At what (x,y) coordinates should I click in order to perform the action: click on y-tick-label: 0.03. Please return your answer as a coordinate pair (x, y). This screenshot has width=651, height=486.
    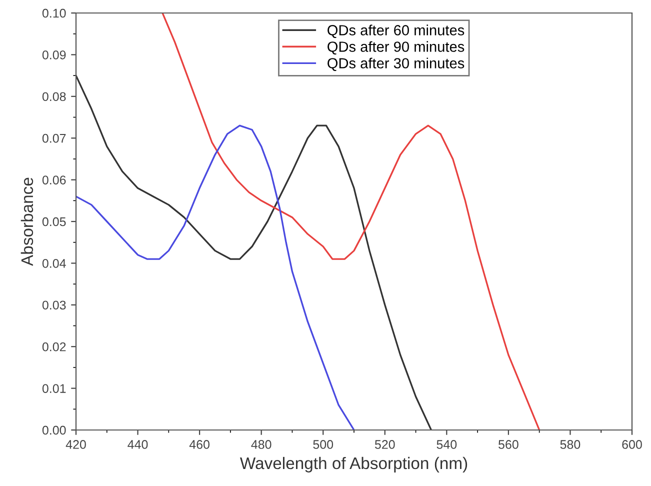
    Looking at the image, I should click on (54, 305).